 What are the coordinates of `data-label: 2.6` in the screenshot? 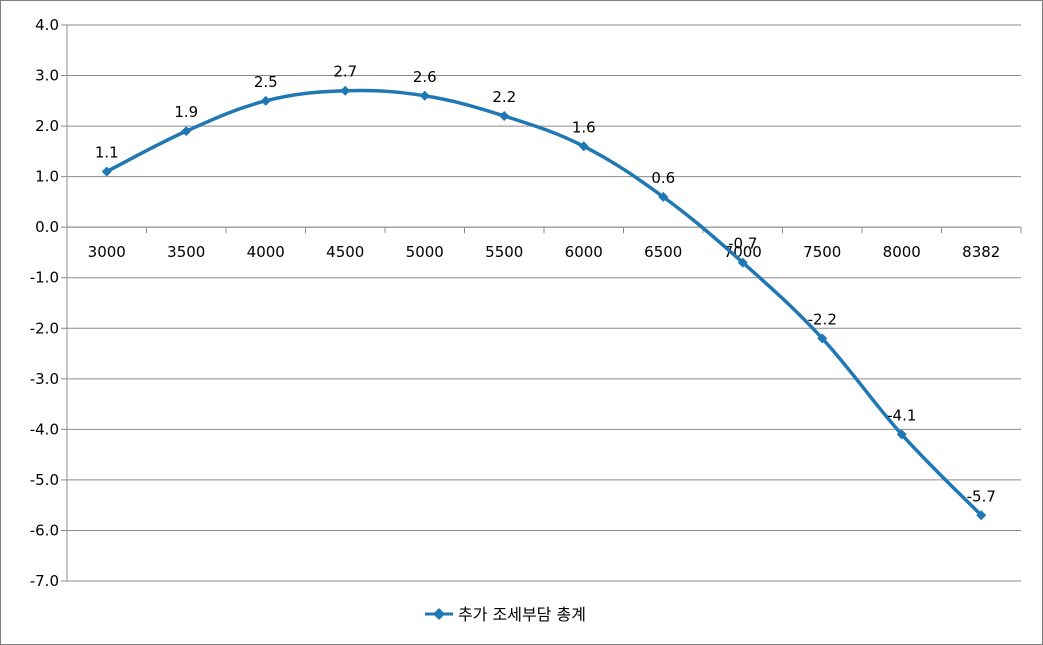 It's located at (425, 77).